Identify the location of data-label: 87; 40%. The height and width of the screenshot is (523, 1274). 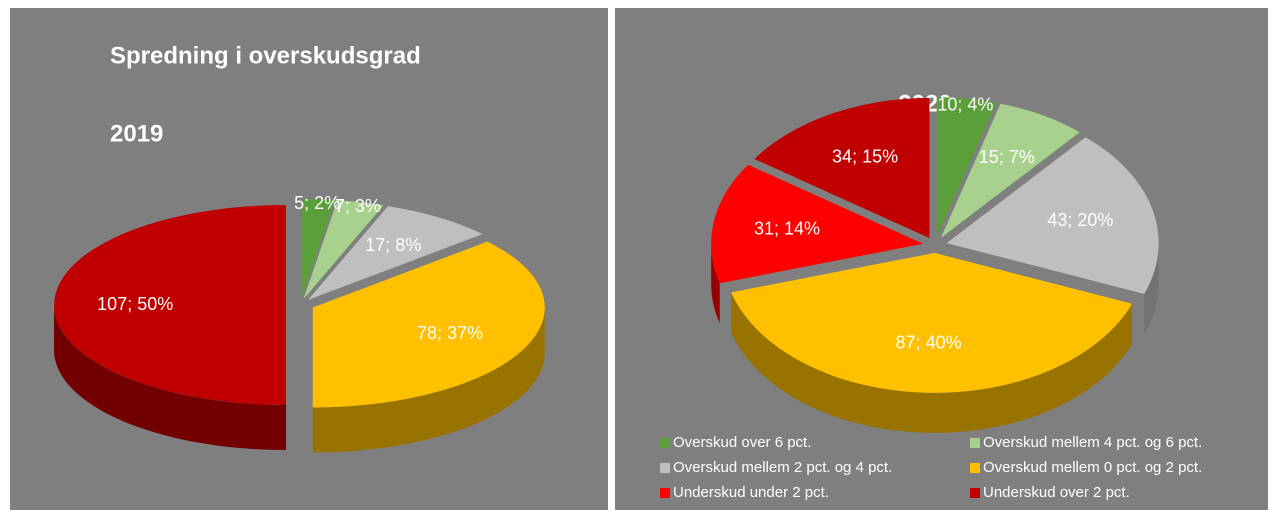
(929, 343).